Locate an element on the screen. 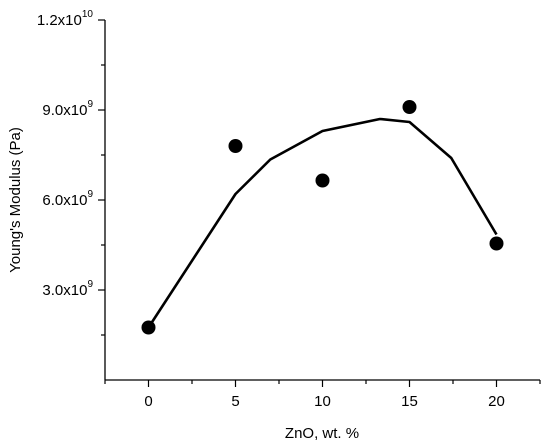  x-axis-title: ZnO, wt. % is located at coordinates (322, 433).